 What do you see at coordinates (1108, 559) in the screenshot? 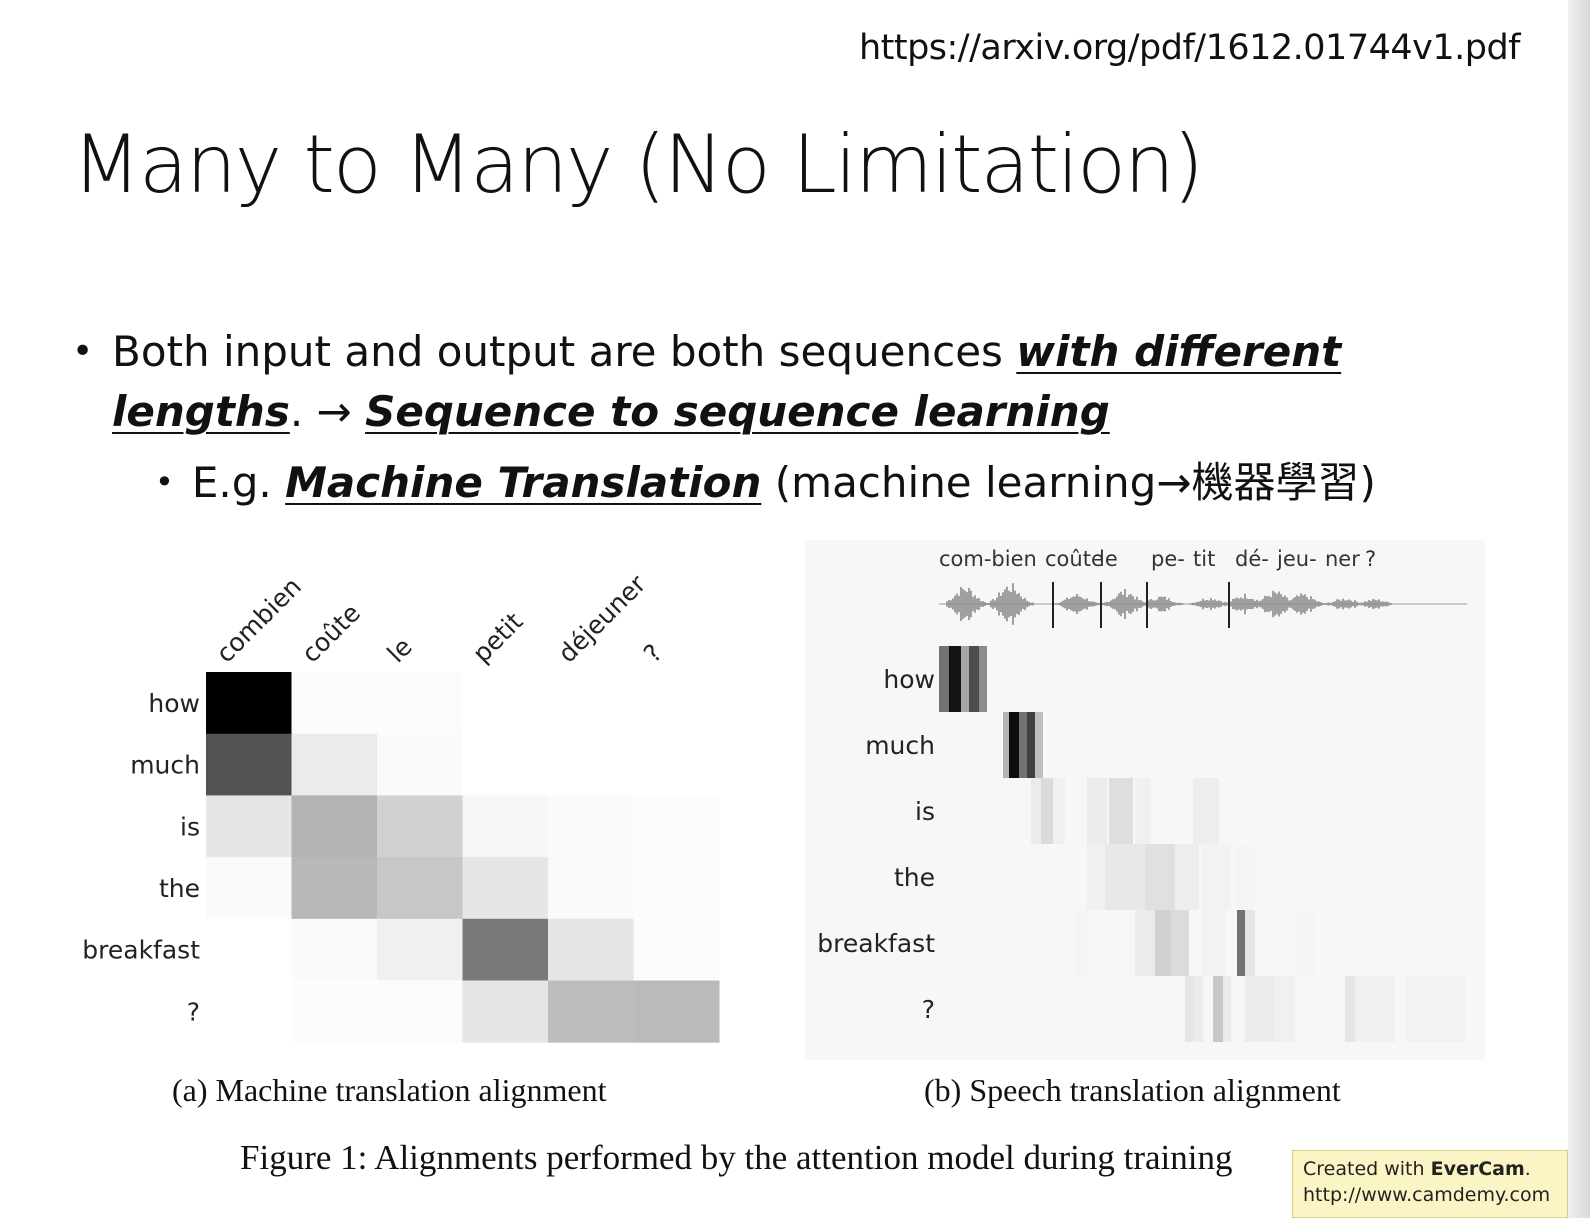
I see `syllable-label: le` at bounding box center [1108, 559].